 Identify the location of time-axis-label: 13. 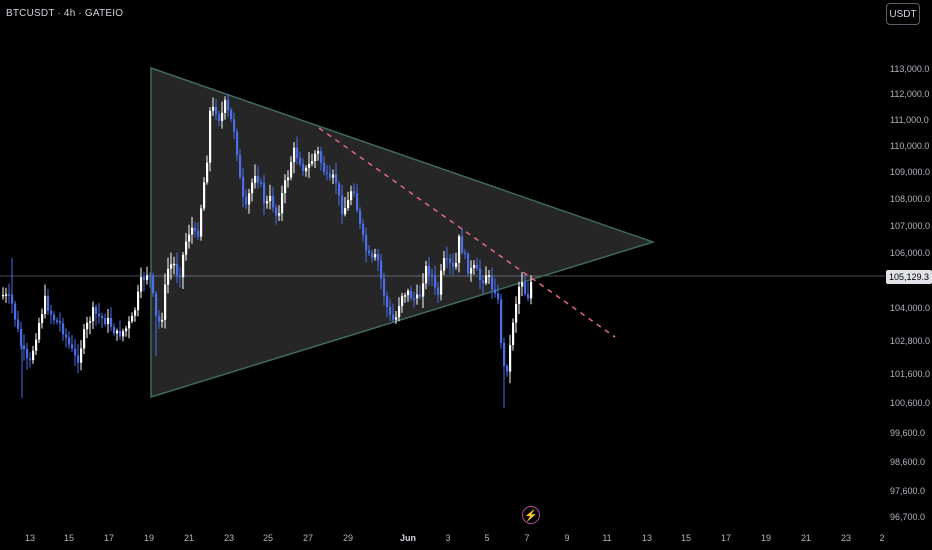
(647, 538).